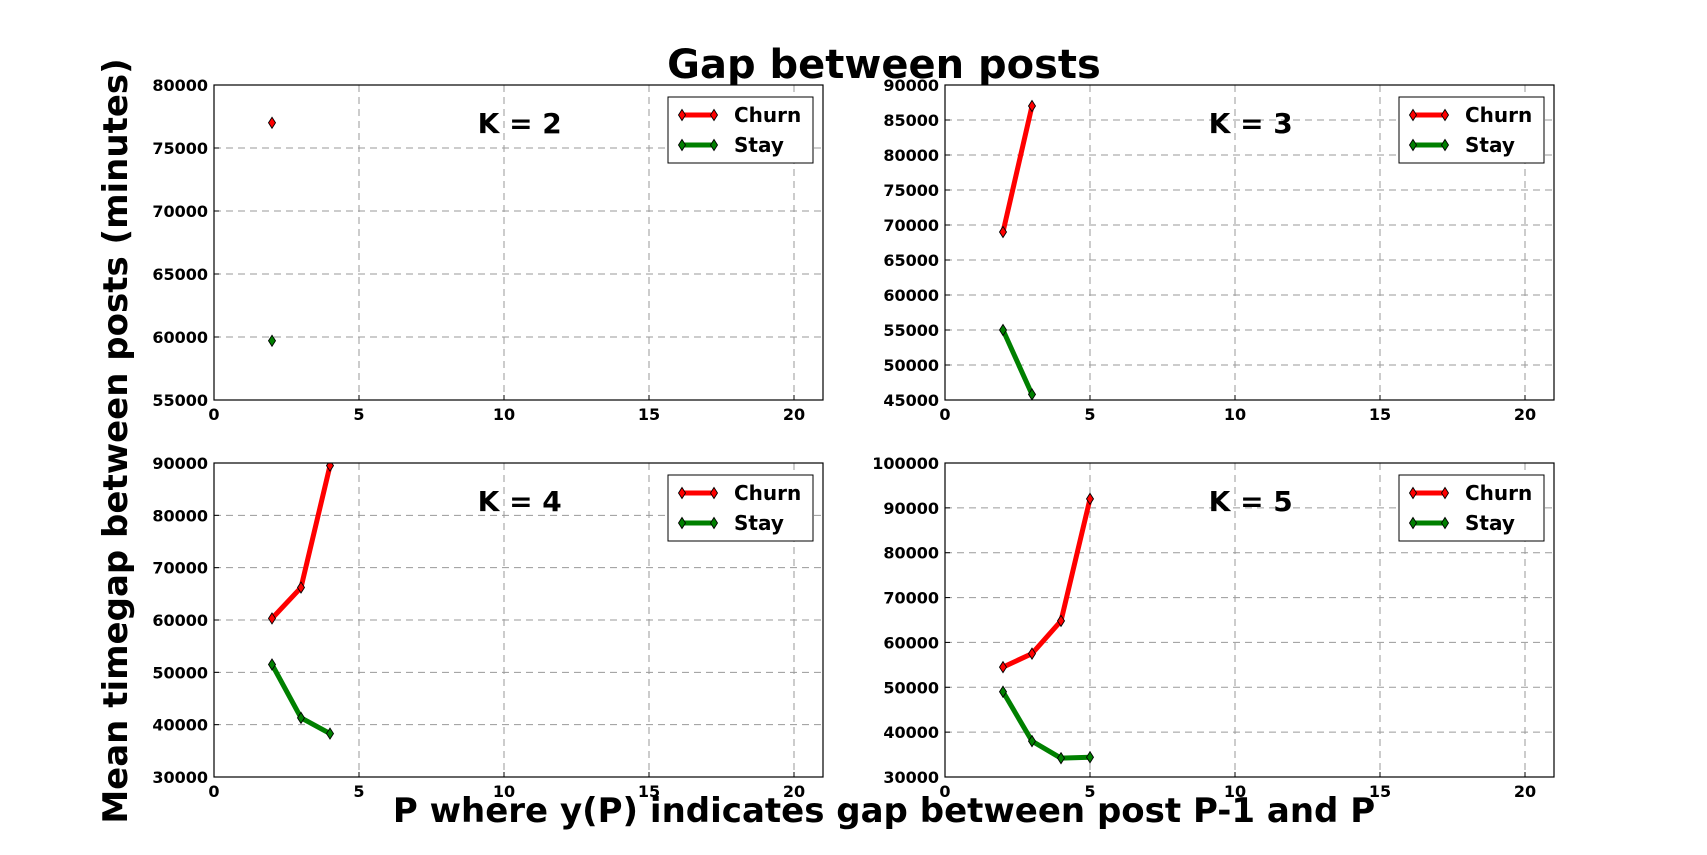  I want to click on y-tick-label: 45000, so click(911, 400).